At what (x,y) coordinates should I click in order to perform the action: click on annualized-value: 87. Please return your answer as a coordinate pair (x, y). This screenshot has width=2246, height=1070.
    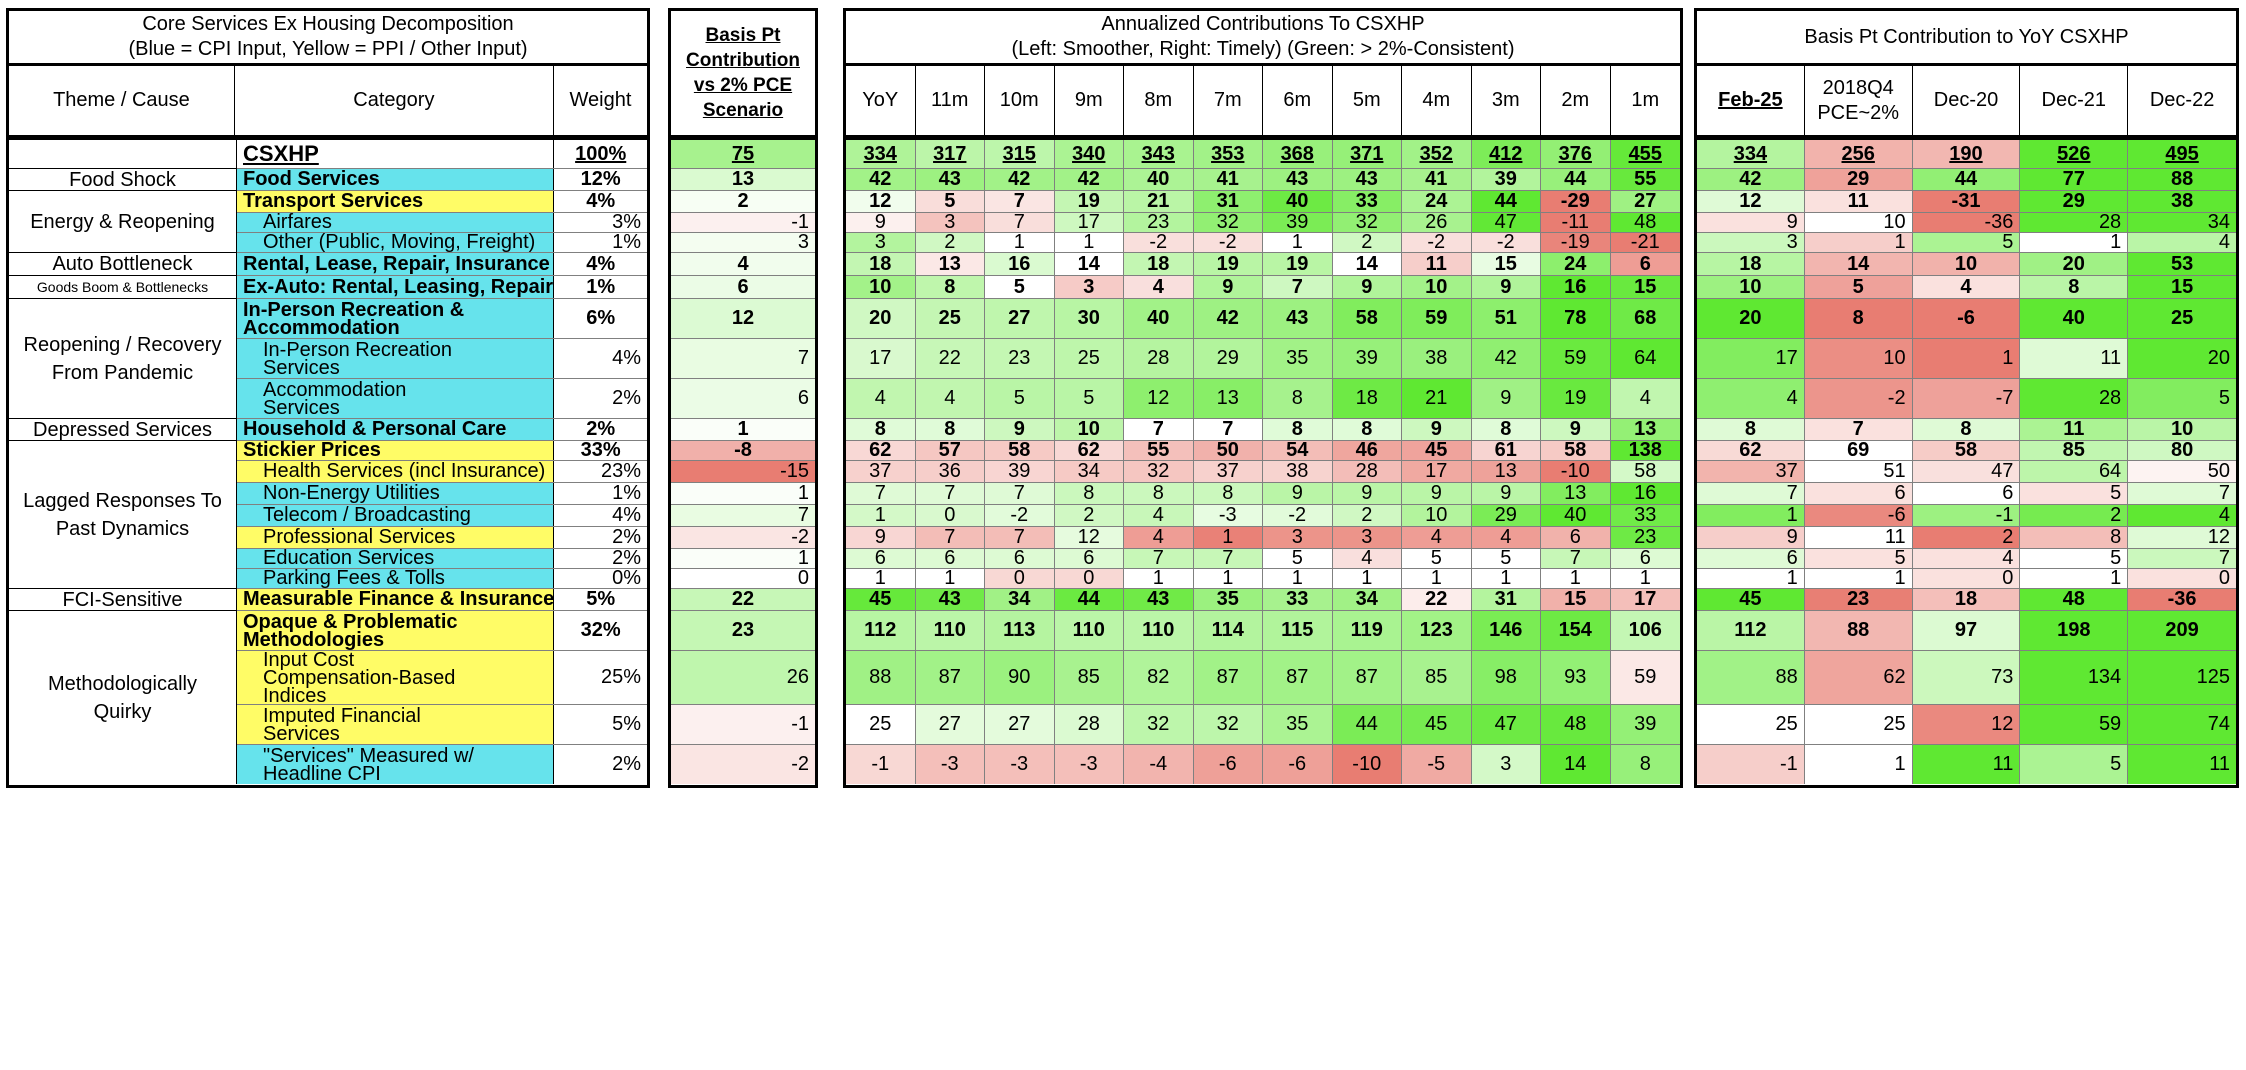
    Looking at the image, I should click on (1367, 677).